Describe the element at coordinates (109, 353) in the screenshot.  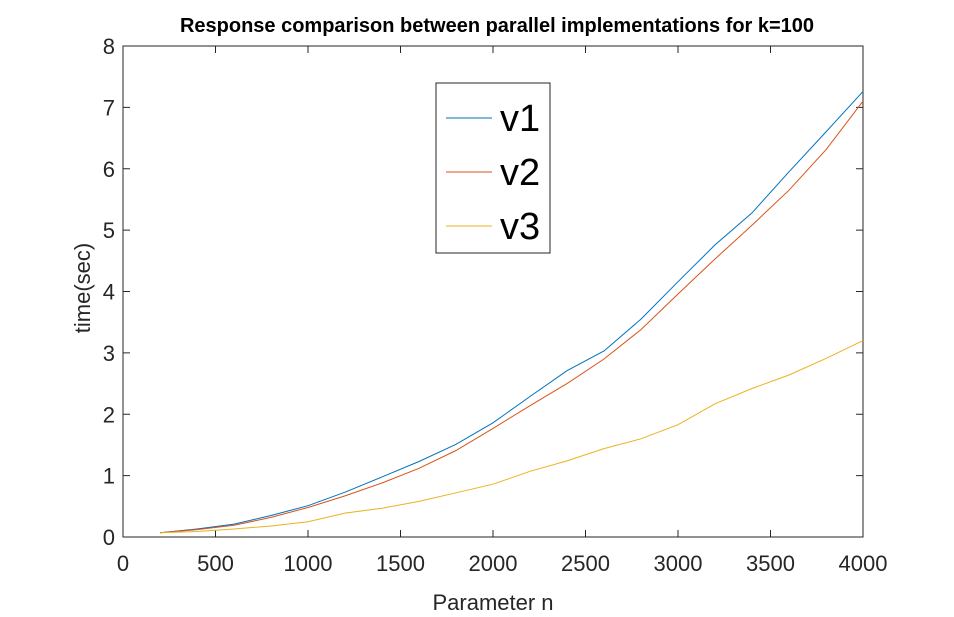
I see `y-tick-label: 3` at that location.